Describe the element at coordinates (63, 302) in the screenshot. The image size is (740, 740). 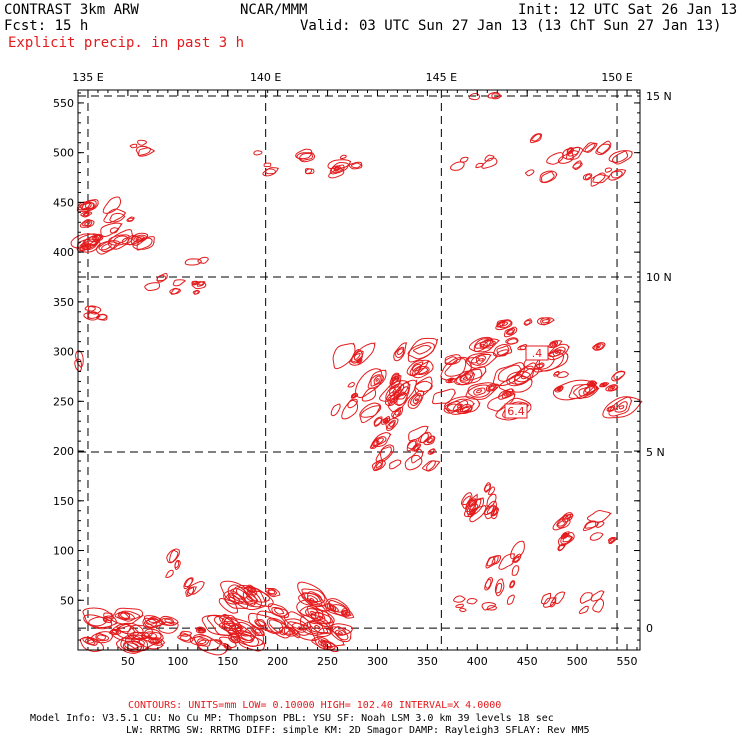
I see `y-tick-label: 350` at that location.